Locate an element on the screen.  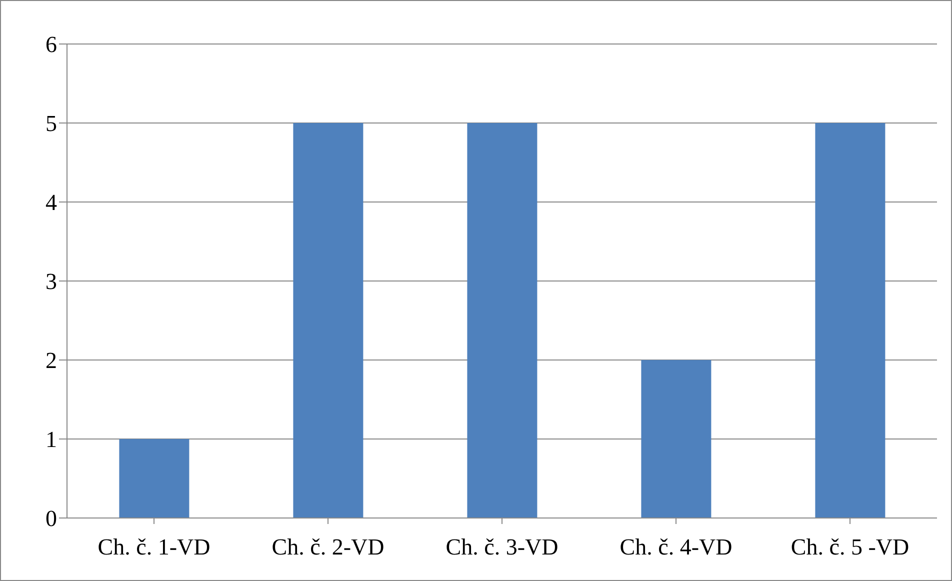
x-tick-label: Ch. č. 2-VD is located at coordinates (328, 547).